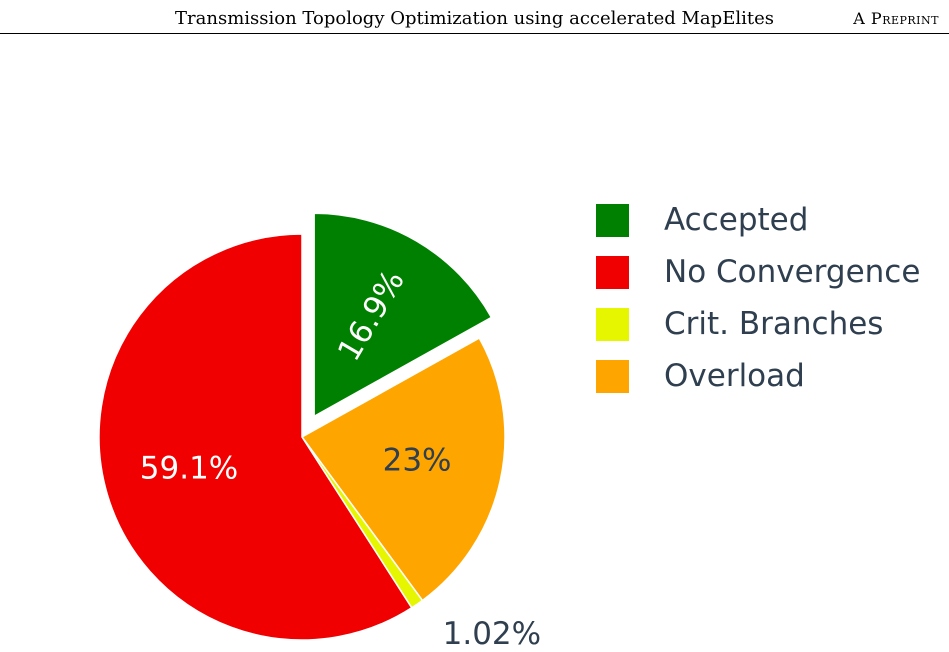  Describe the element at coordinates (612, 272) in the screenshot. I see `legend-swatch-no-convergence` at that location.